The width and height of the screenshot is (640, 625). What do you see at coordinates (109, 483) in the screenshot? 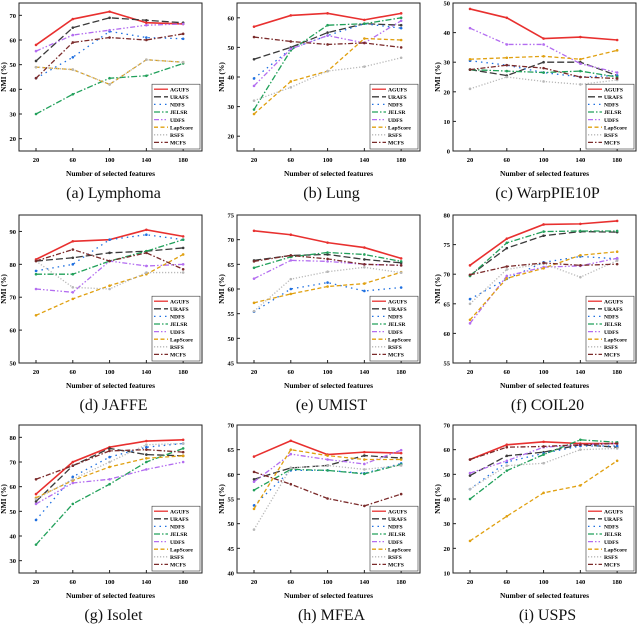
I see `series-line-udfs` at bounding box center [109, 483].